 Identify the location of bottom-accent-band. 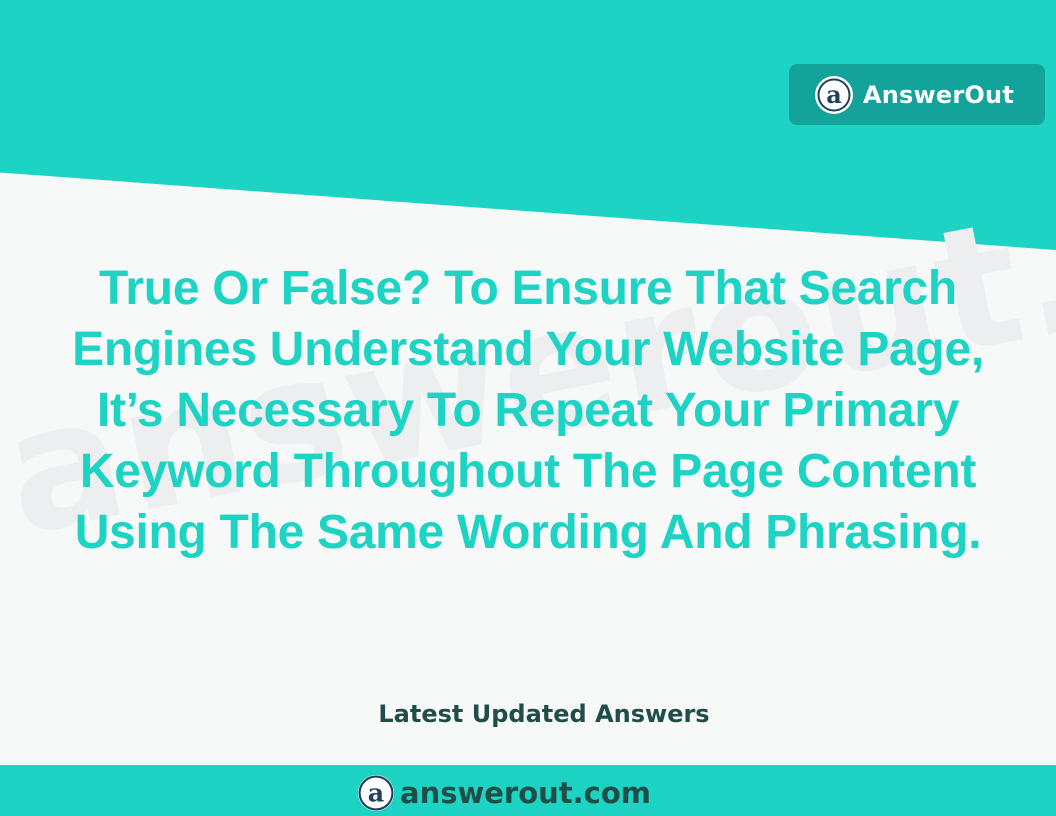
(528, 790).